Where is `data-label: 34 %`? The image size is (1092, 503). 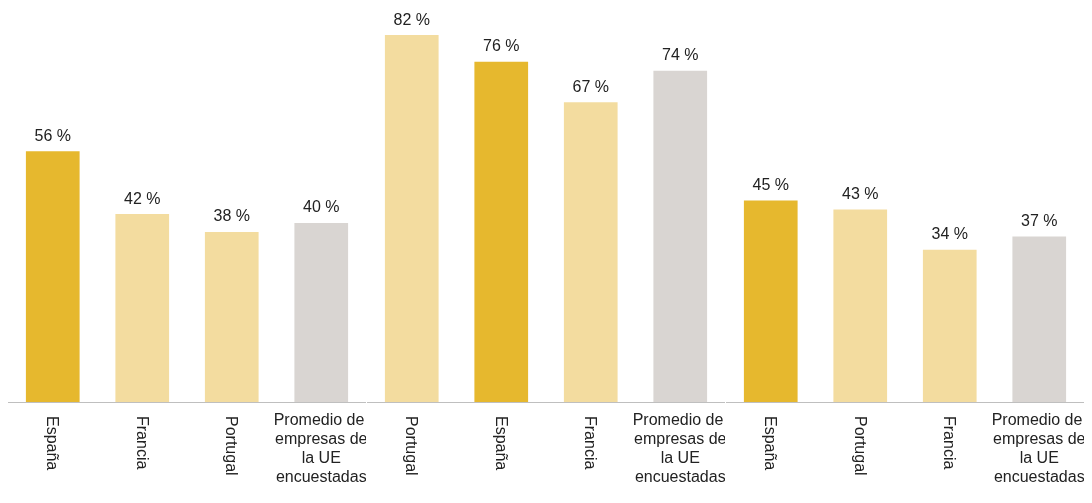
data-label: 34 % is located at coordinates (949, 234).